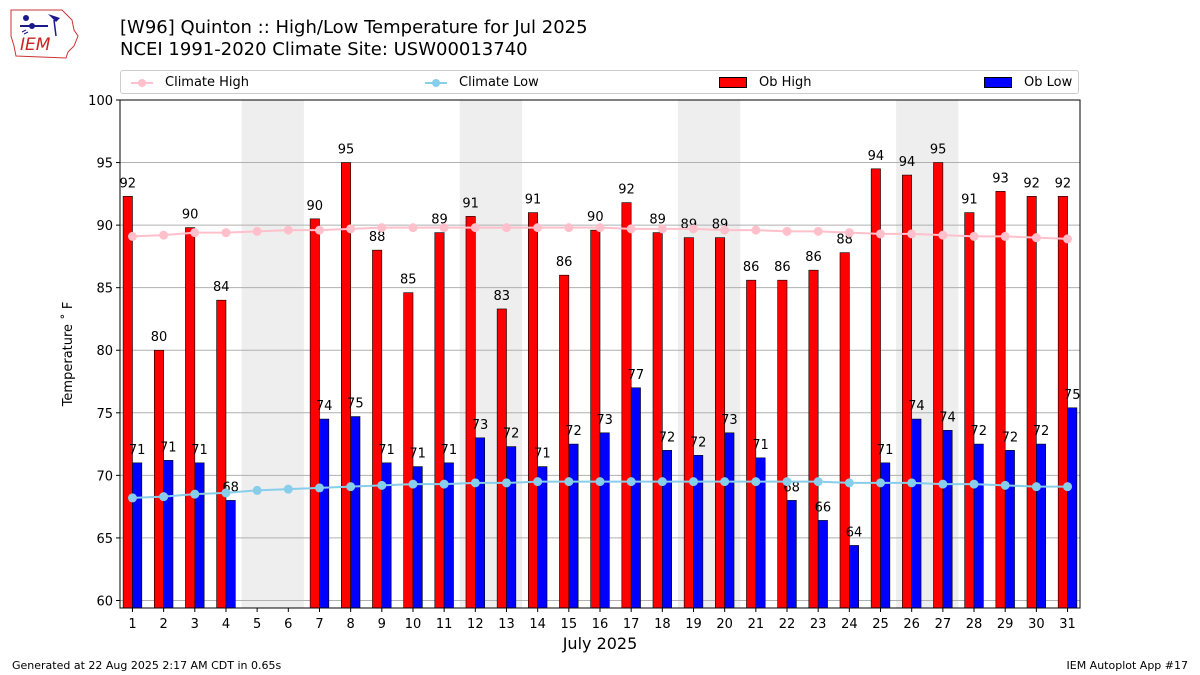 This screenshot has width=1200, height=675. I want to click on x-tick-label: 13, so click(506, 624).